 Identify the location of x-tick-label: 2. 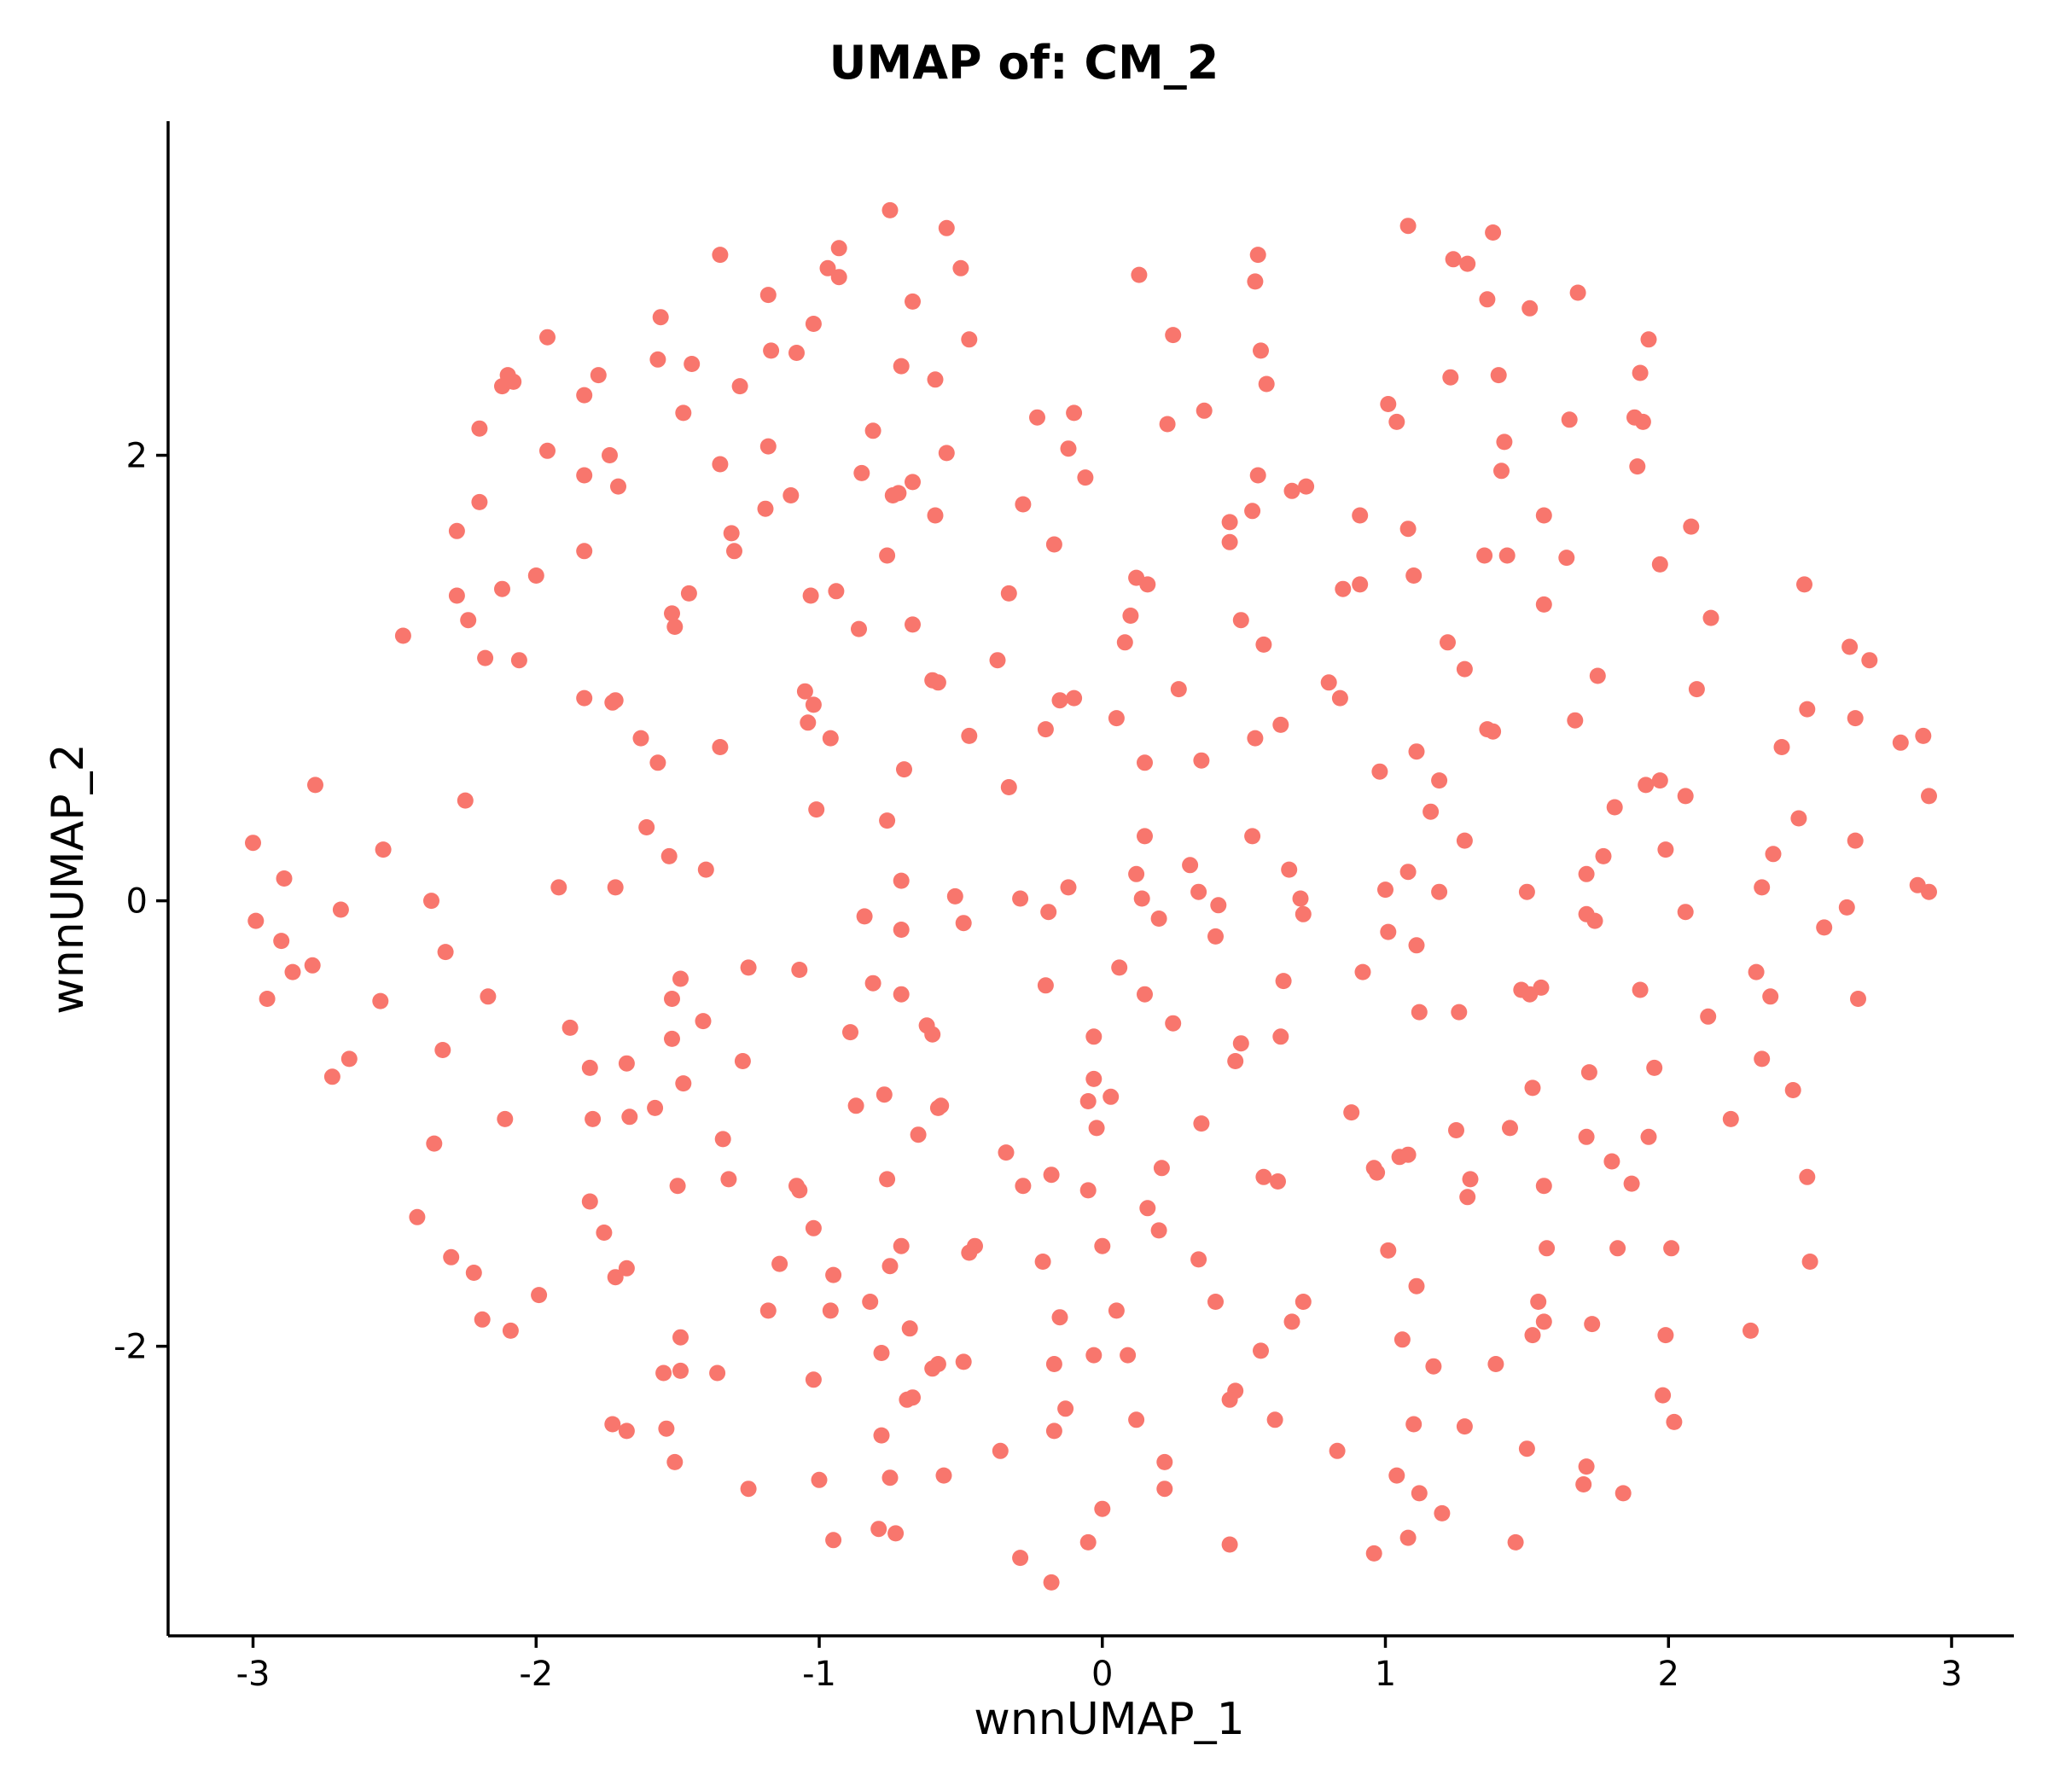
(1668, 1674).